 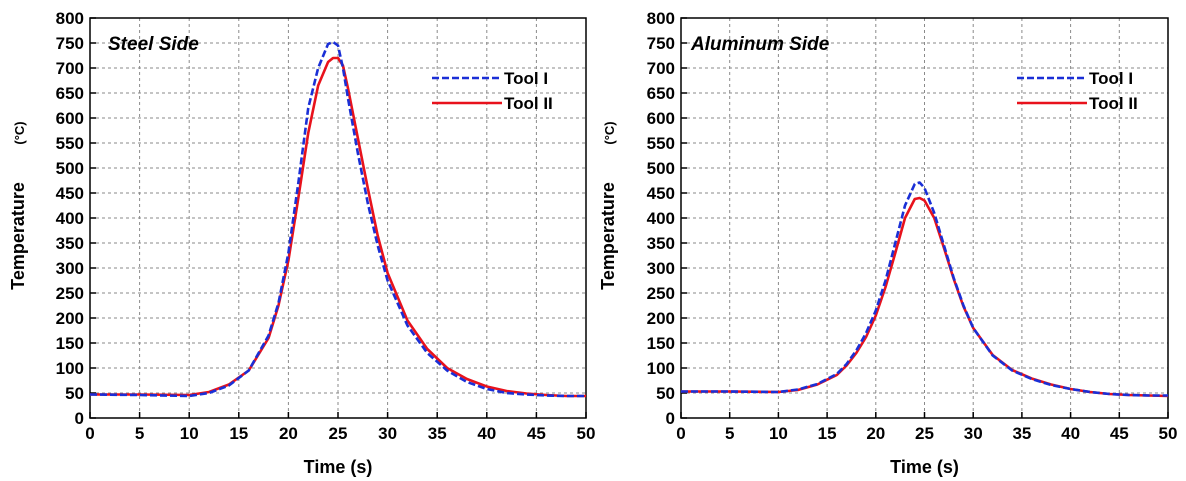 I want to click on panel-title: Steel Side, so click(x=153, y=44).